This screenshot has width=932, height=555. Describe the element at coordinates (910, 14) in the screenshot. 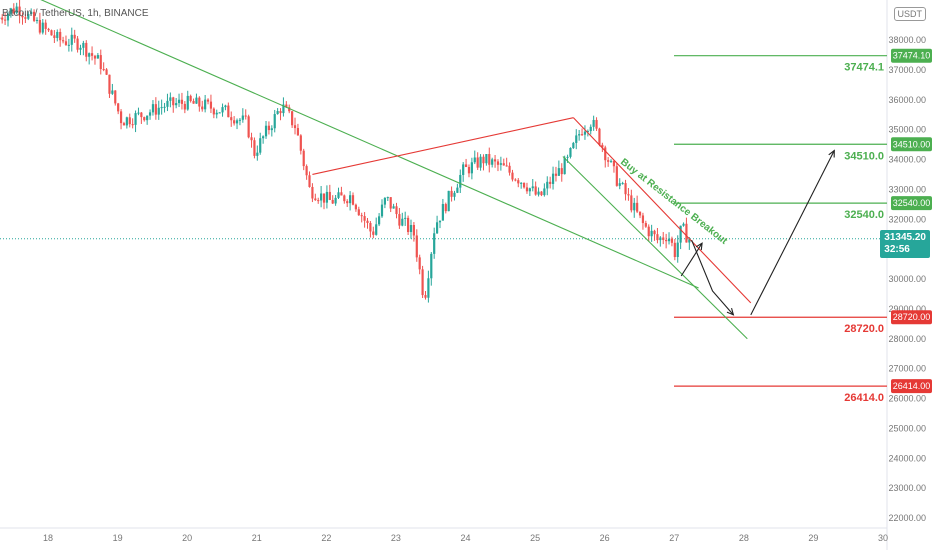

I see `currency-badge: USDT` at that location.